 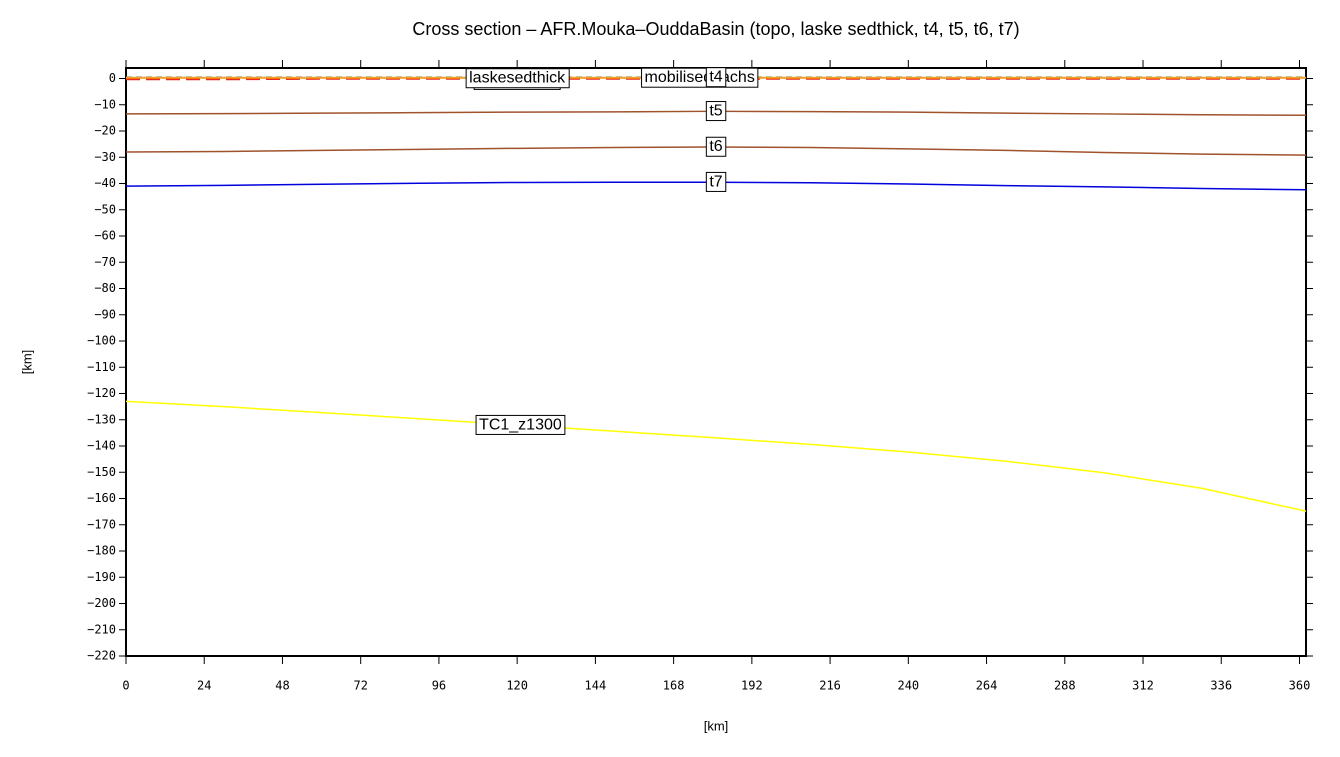 I want to click on x-tick-label: 144, so click(x=596, y=686).